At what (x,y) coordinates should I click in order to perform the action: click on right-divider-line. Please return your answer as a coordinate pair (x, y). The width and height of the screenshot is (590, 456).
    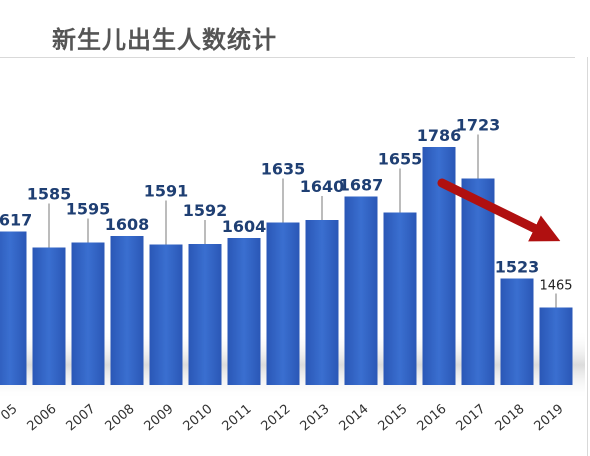
    Looking at the image, I should click on (587, 256).